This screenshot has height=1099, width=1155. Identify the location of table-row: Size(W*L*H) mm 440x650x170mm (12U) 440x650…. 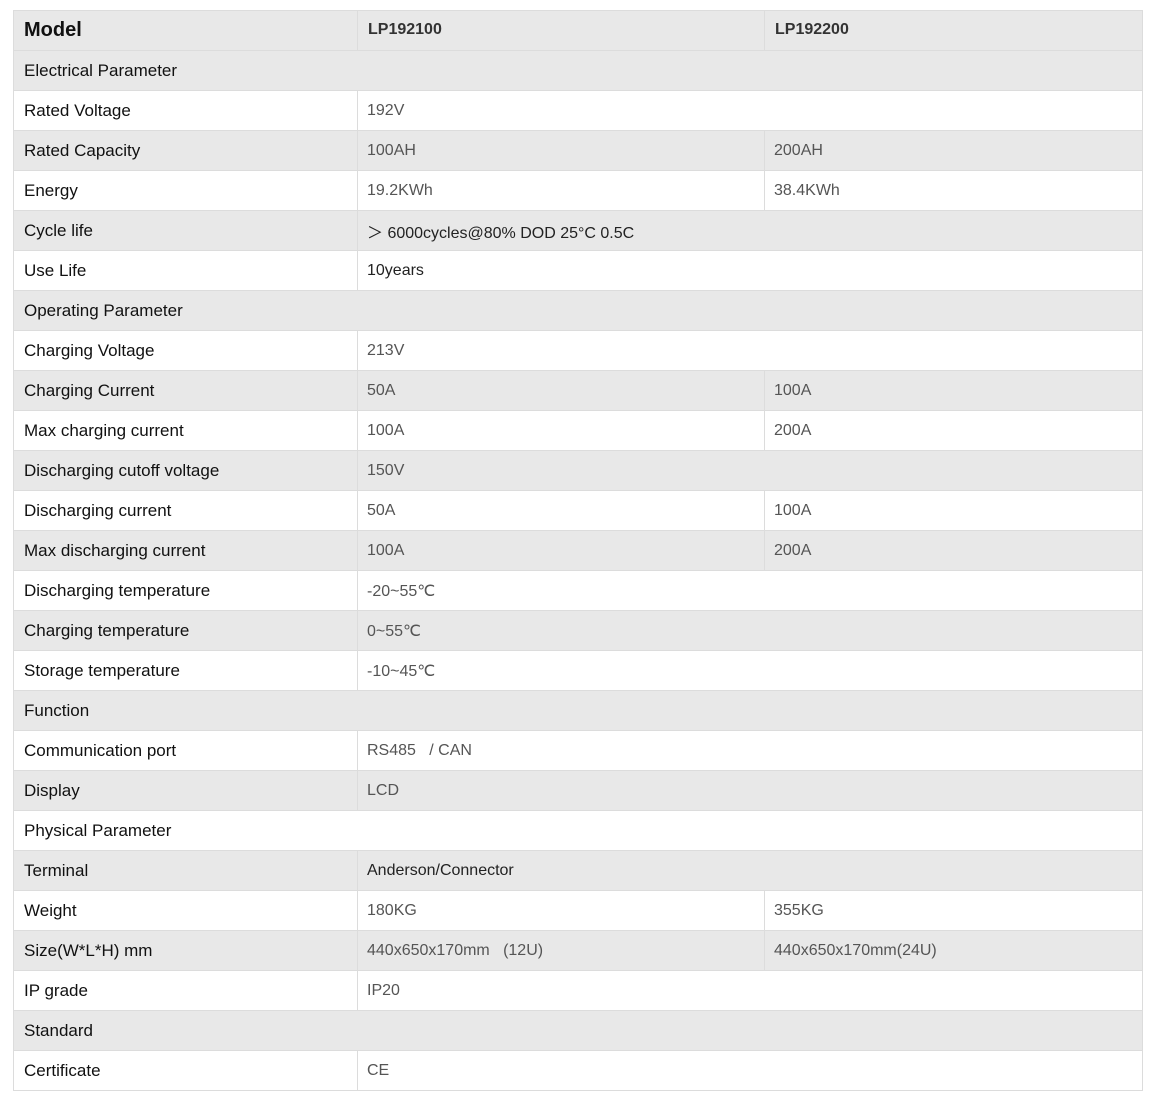
(578, 950).